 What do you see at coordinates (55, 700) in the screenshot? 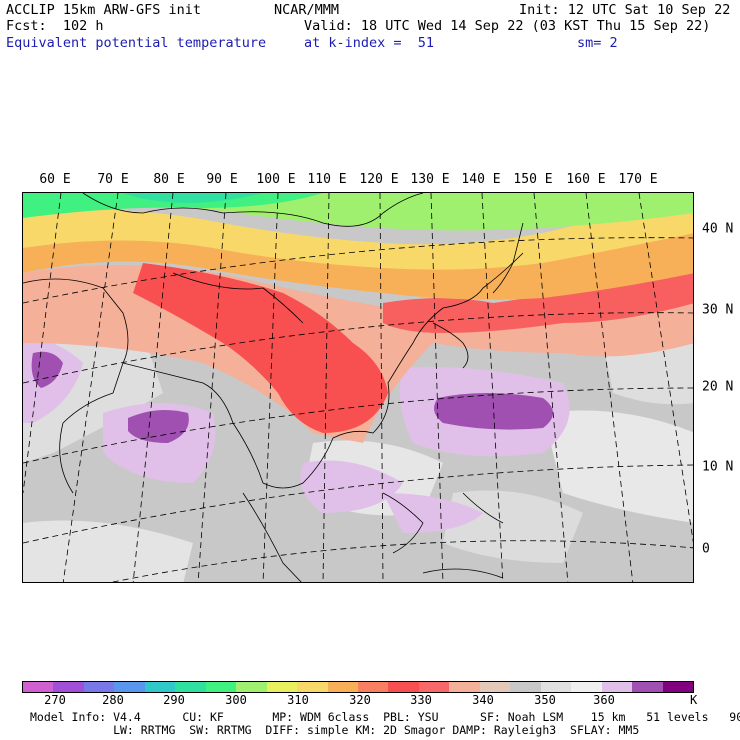
I see `colorbar-tick: 270` at bounding box center [55, 700].